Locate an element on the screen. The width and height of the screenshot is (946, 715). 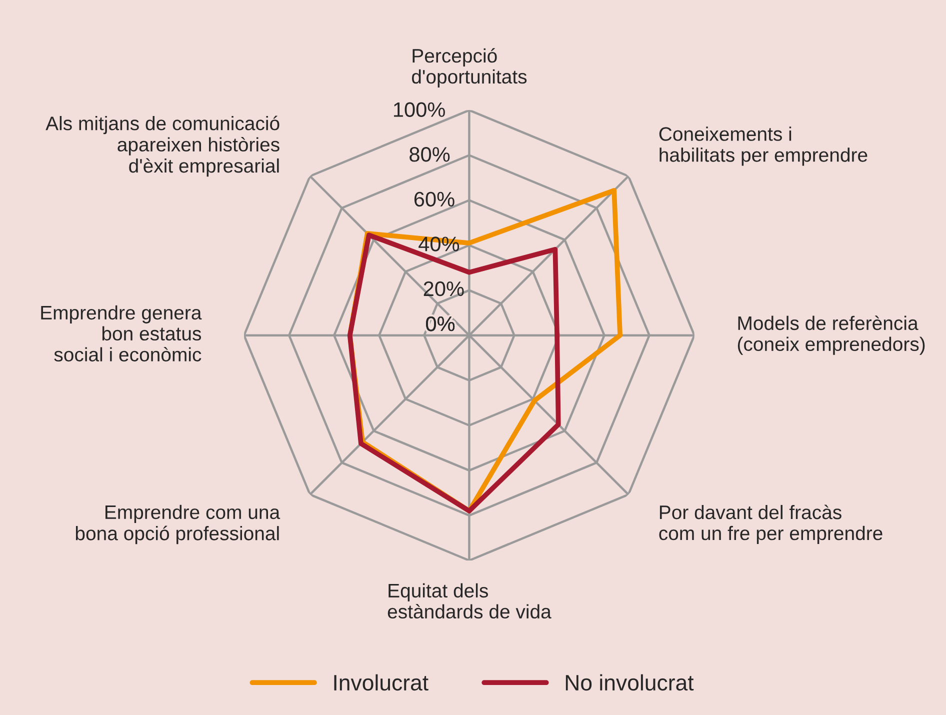
spoke-label: Por davant del fracàs com un fre per emprendre is located at coordinates (770, 524).